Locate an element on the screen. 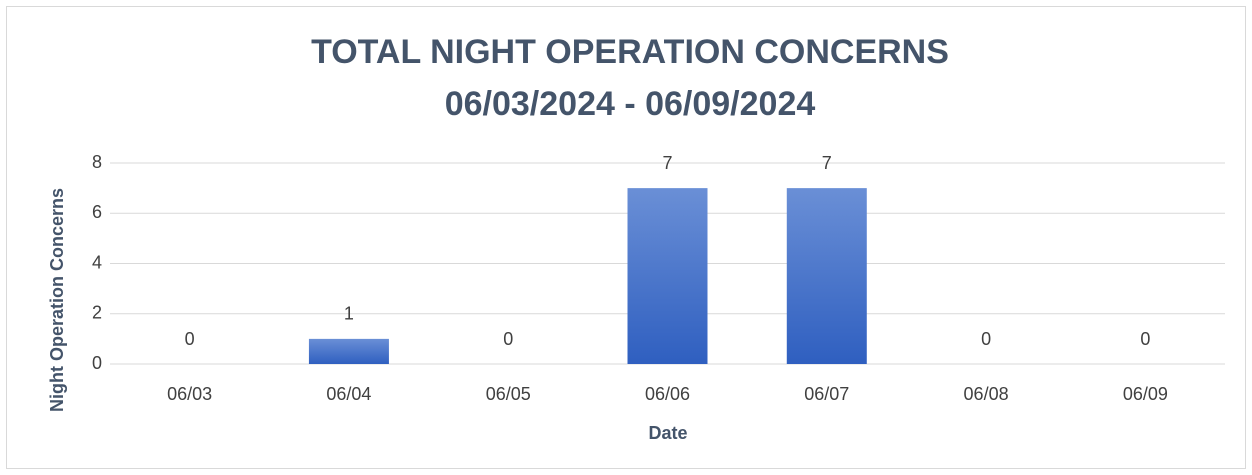 Image resolution: width=1252 pixels, height=475 pixels. y-tick-label: 8 is located at coordinates (97, 162).